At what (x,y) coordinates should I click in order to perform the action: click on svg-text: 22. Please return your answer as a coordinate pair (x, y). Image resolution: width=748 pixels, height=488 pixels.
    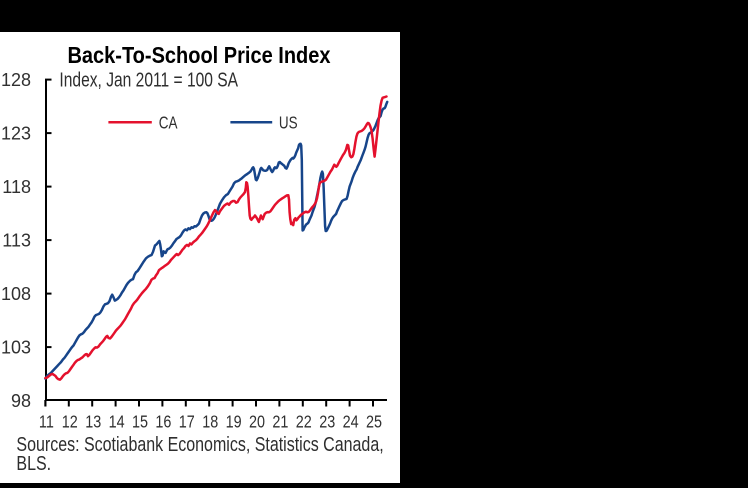
    Looking at the image, I should click on (304, 422).